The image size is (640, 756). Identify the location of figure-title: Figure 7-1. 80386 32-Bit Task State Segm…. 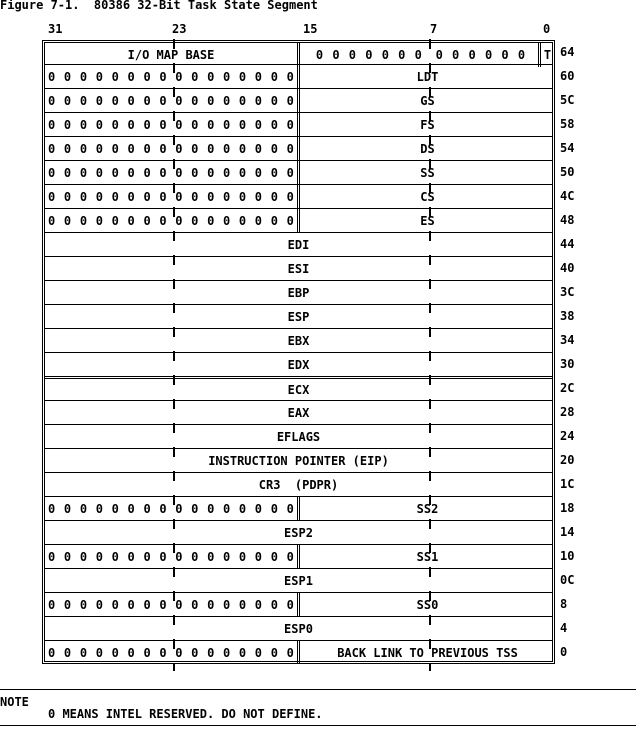
(159, 6).